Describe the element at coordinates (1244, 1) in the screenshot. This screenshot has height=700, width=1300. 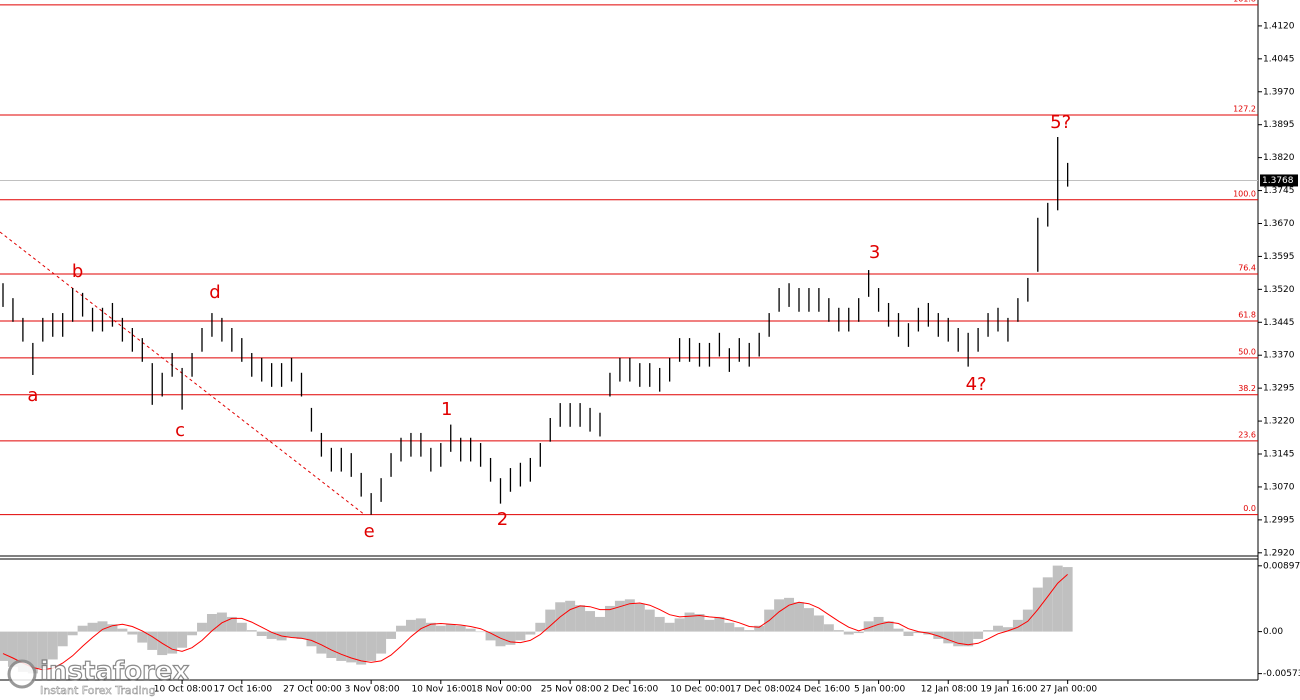
I see `fib-level-label: 161.8` at that location.